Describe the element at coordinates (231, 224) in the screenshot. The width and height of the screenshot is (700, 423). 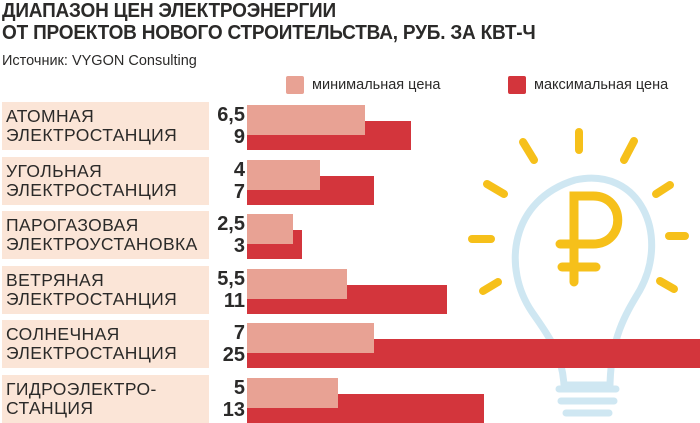
I see `value-label-min: 2,5` at that location.